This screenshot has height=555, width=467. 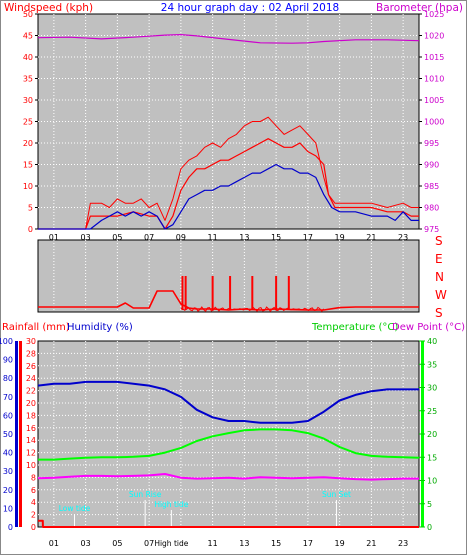 I want to click on wind-x-axis-ticks: 01 03 05 07 09 11 13 15 17 19 21 23, so click(x=228, y=237).